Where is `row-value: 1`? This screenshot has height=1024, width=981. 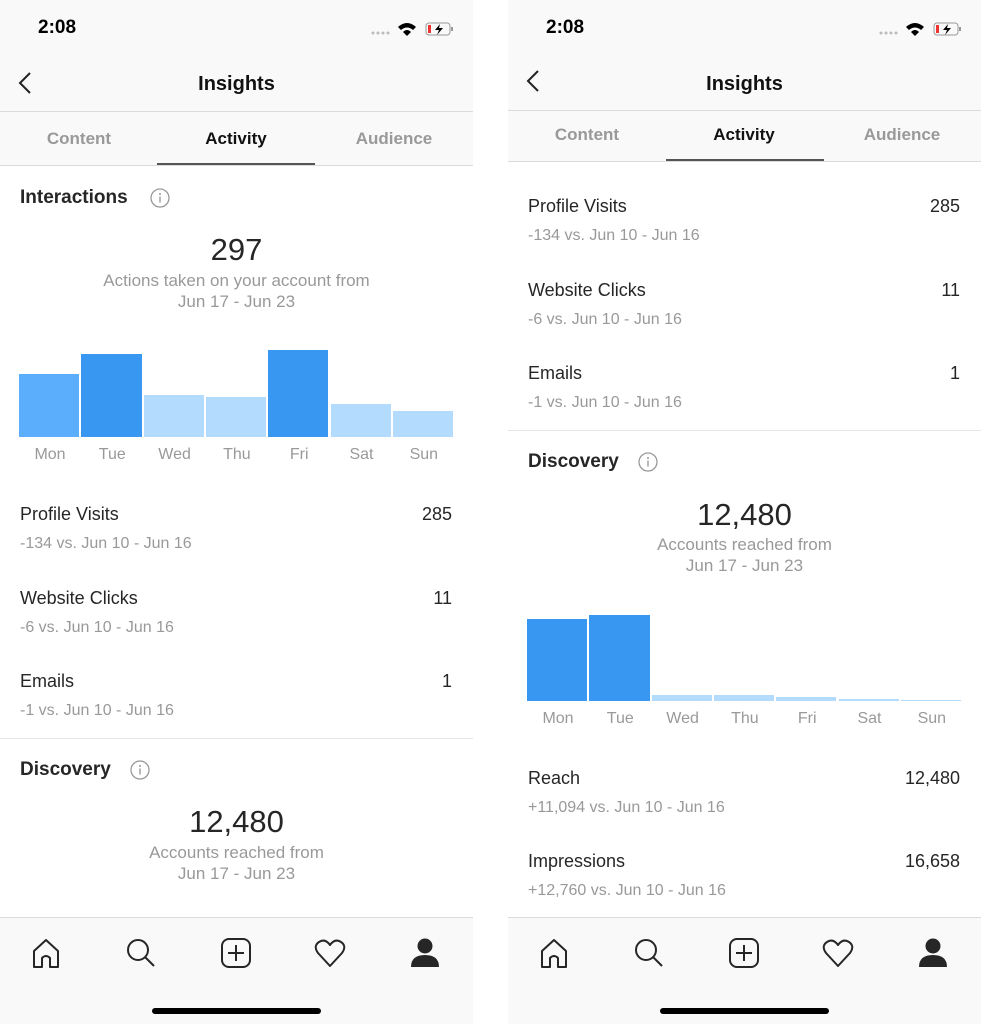
row-value: 1 is located at coordinates (954, 373).